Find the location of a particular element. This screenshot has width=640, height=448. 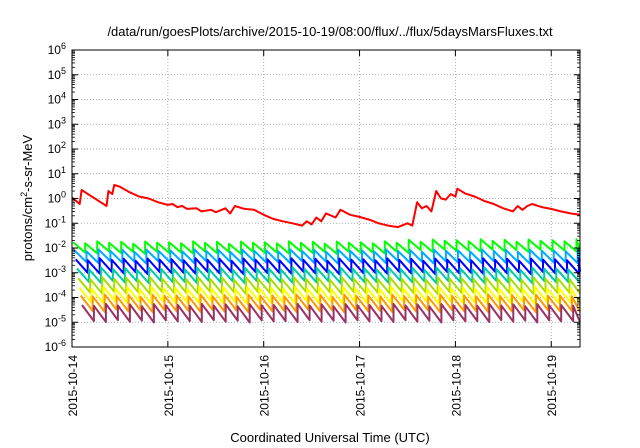

y-tick-exp: -2 is located at coordinates (62, 244).